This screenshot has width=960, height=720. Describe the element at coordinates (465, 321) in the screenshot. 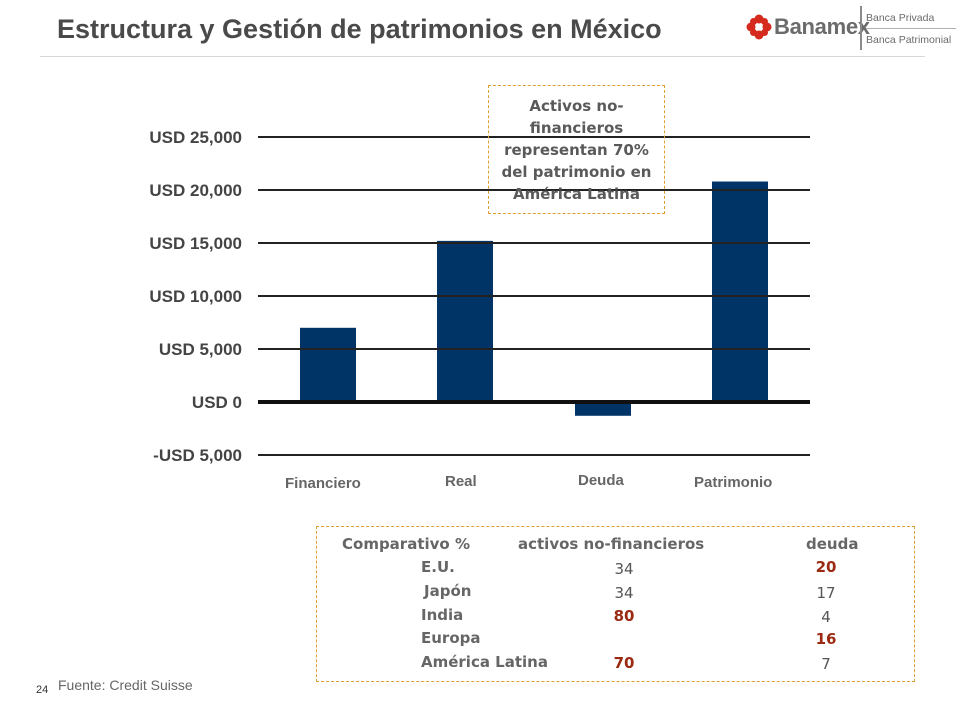

I see `bar-real` at that location.